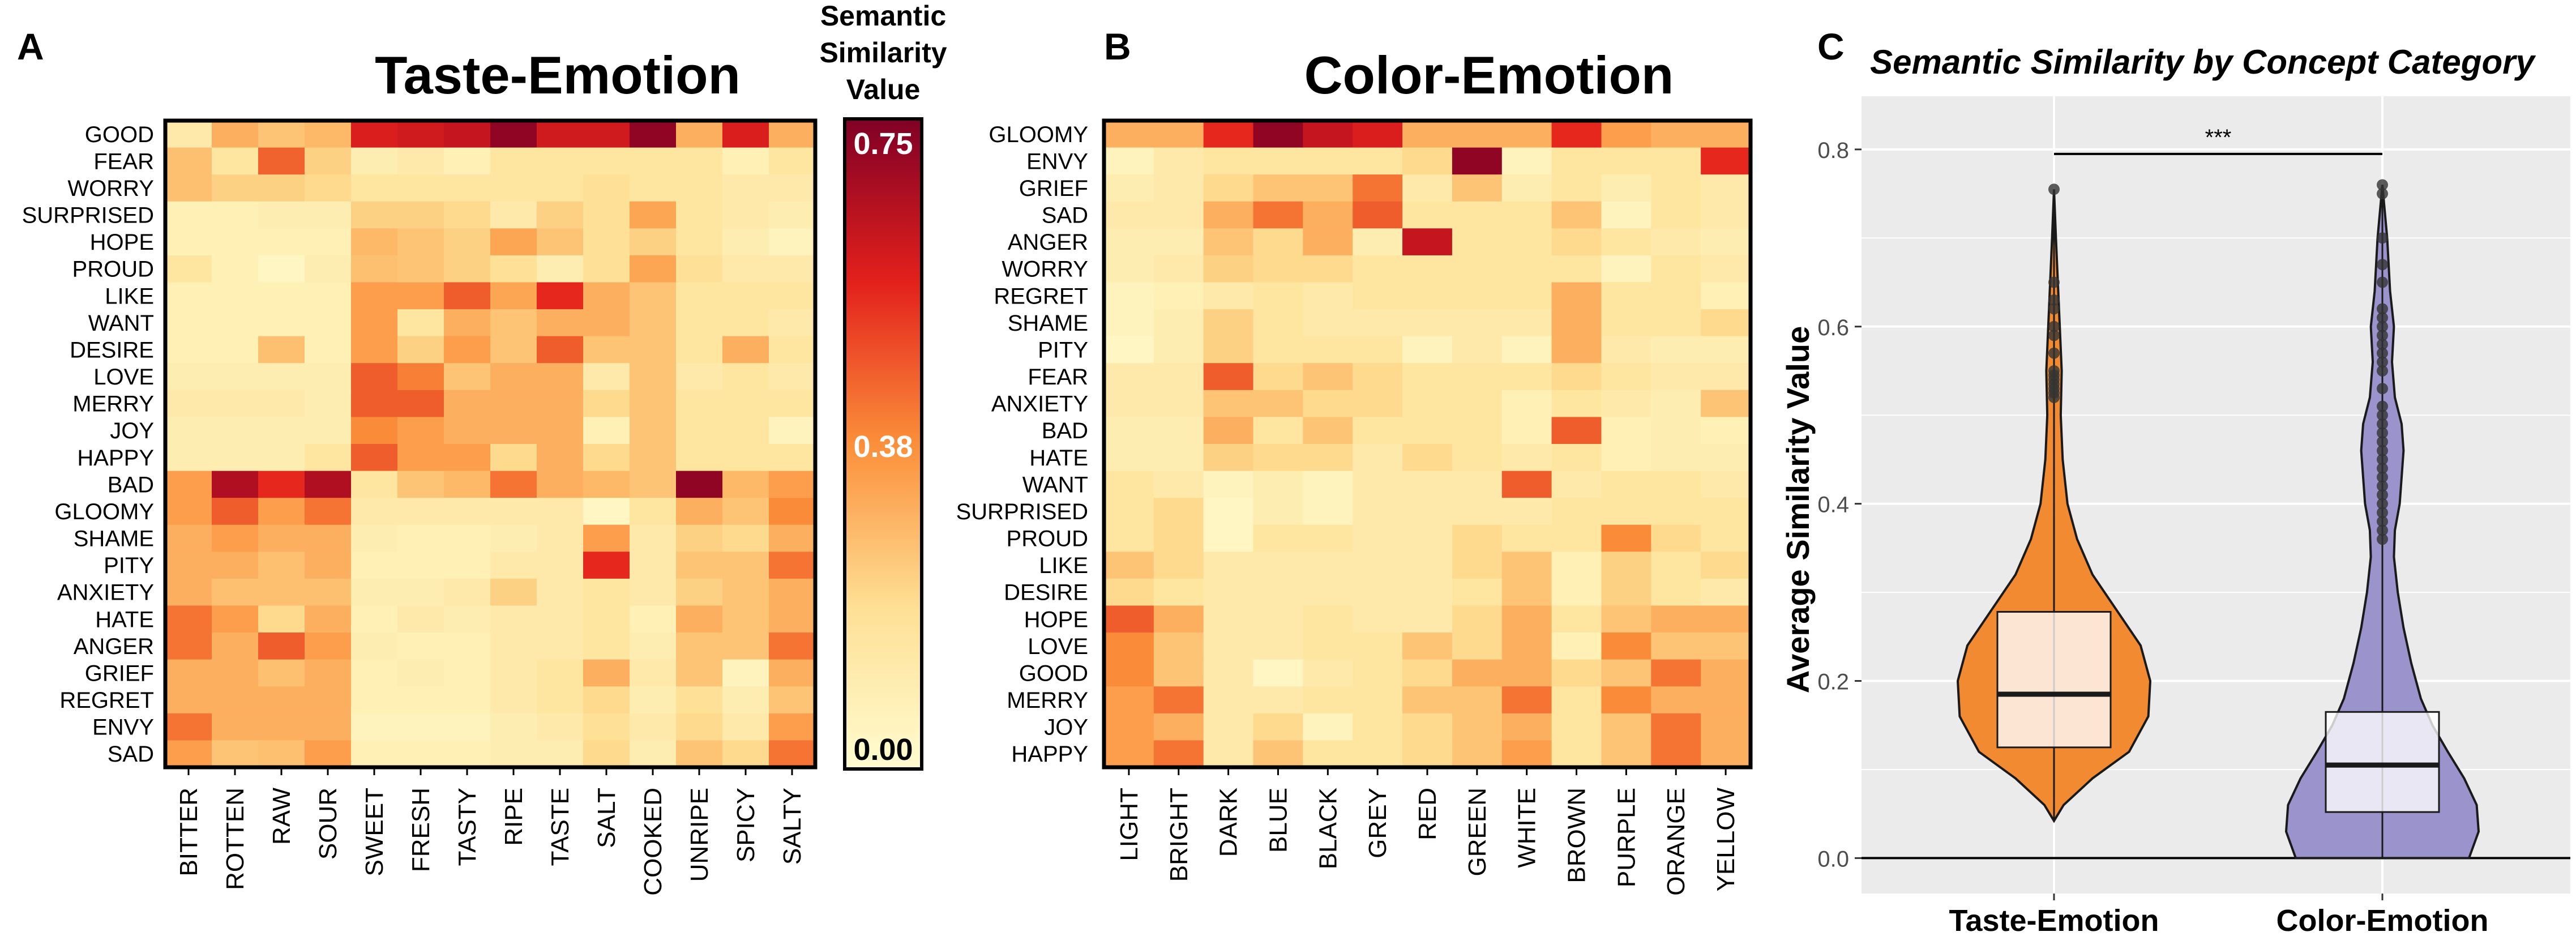 Image resolution: width=2576 pixels, height=936 pixels. What do you see at coordinates (1022, 511) in the screenshot?
I see `heatmap-b-row-label: SURPRISED` at bounding box center [1022, 511].